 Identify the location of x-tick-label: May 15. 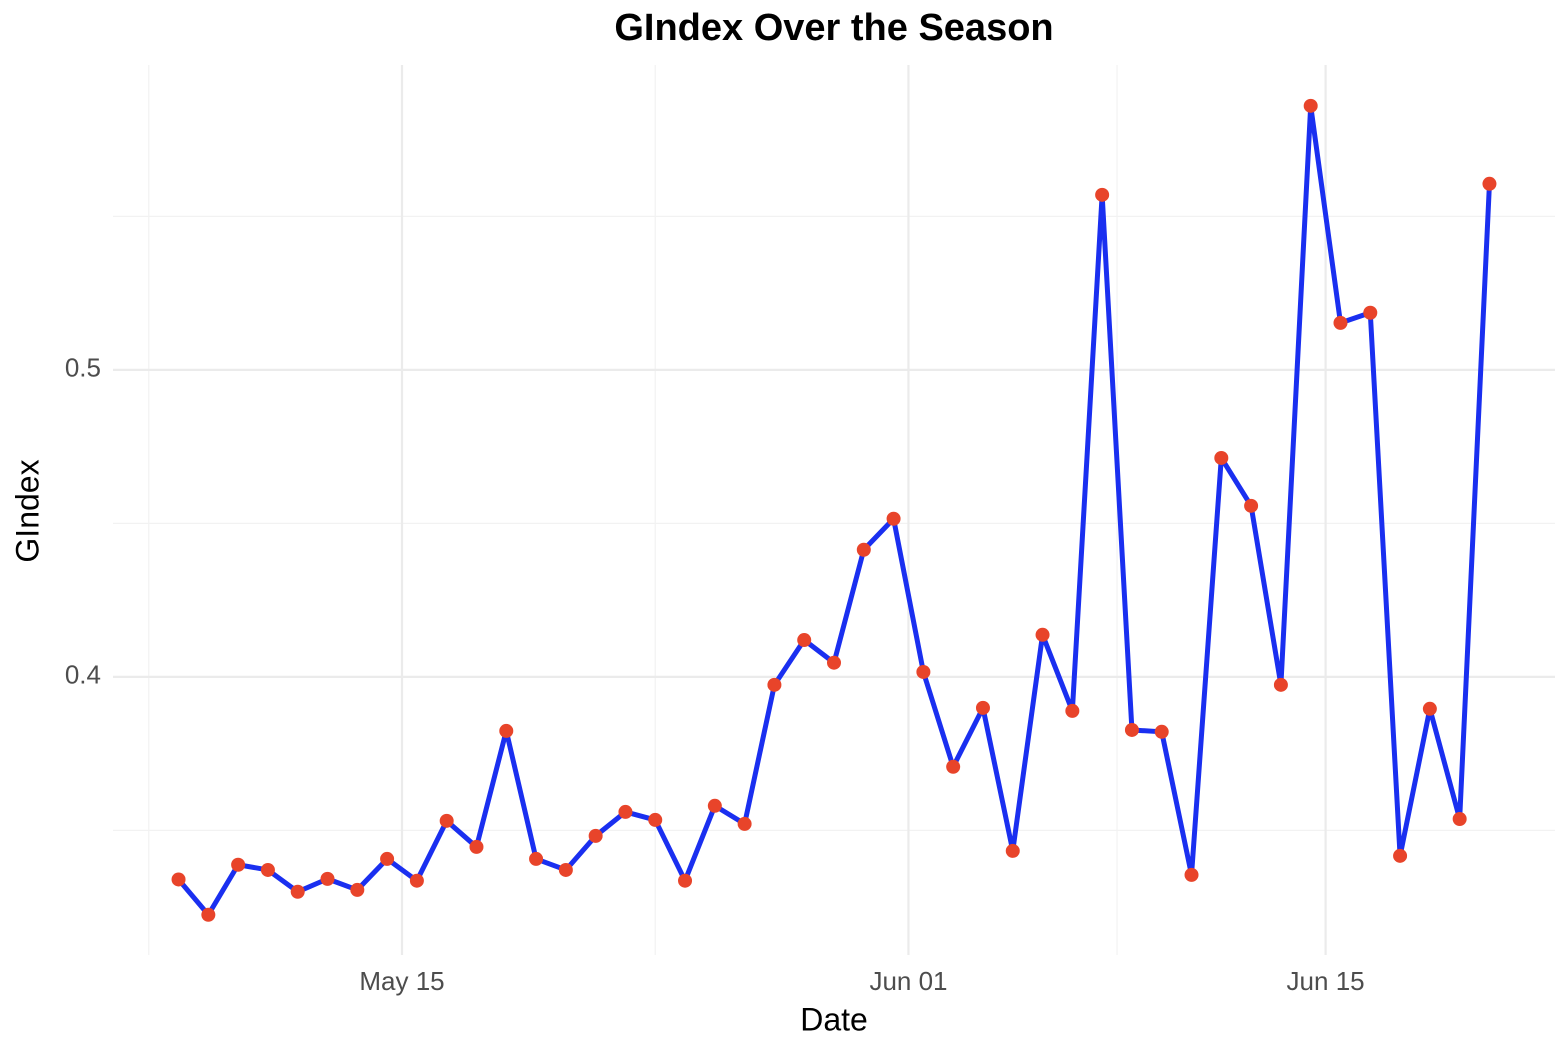
(401, 981).